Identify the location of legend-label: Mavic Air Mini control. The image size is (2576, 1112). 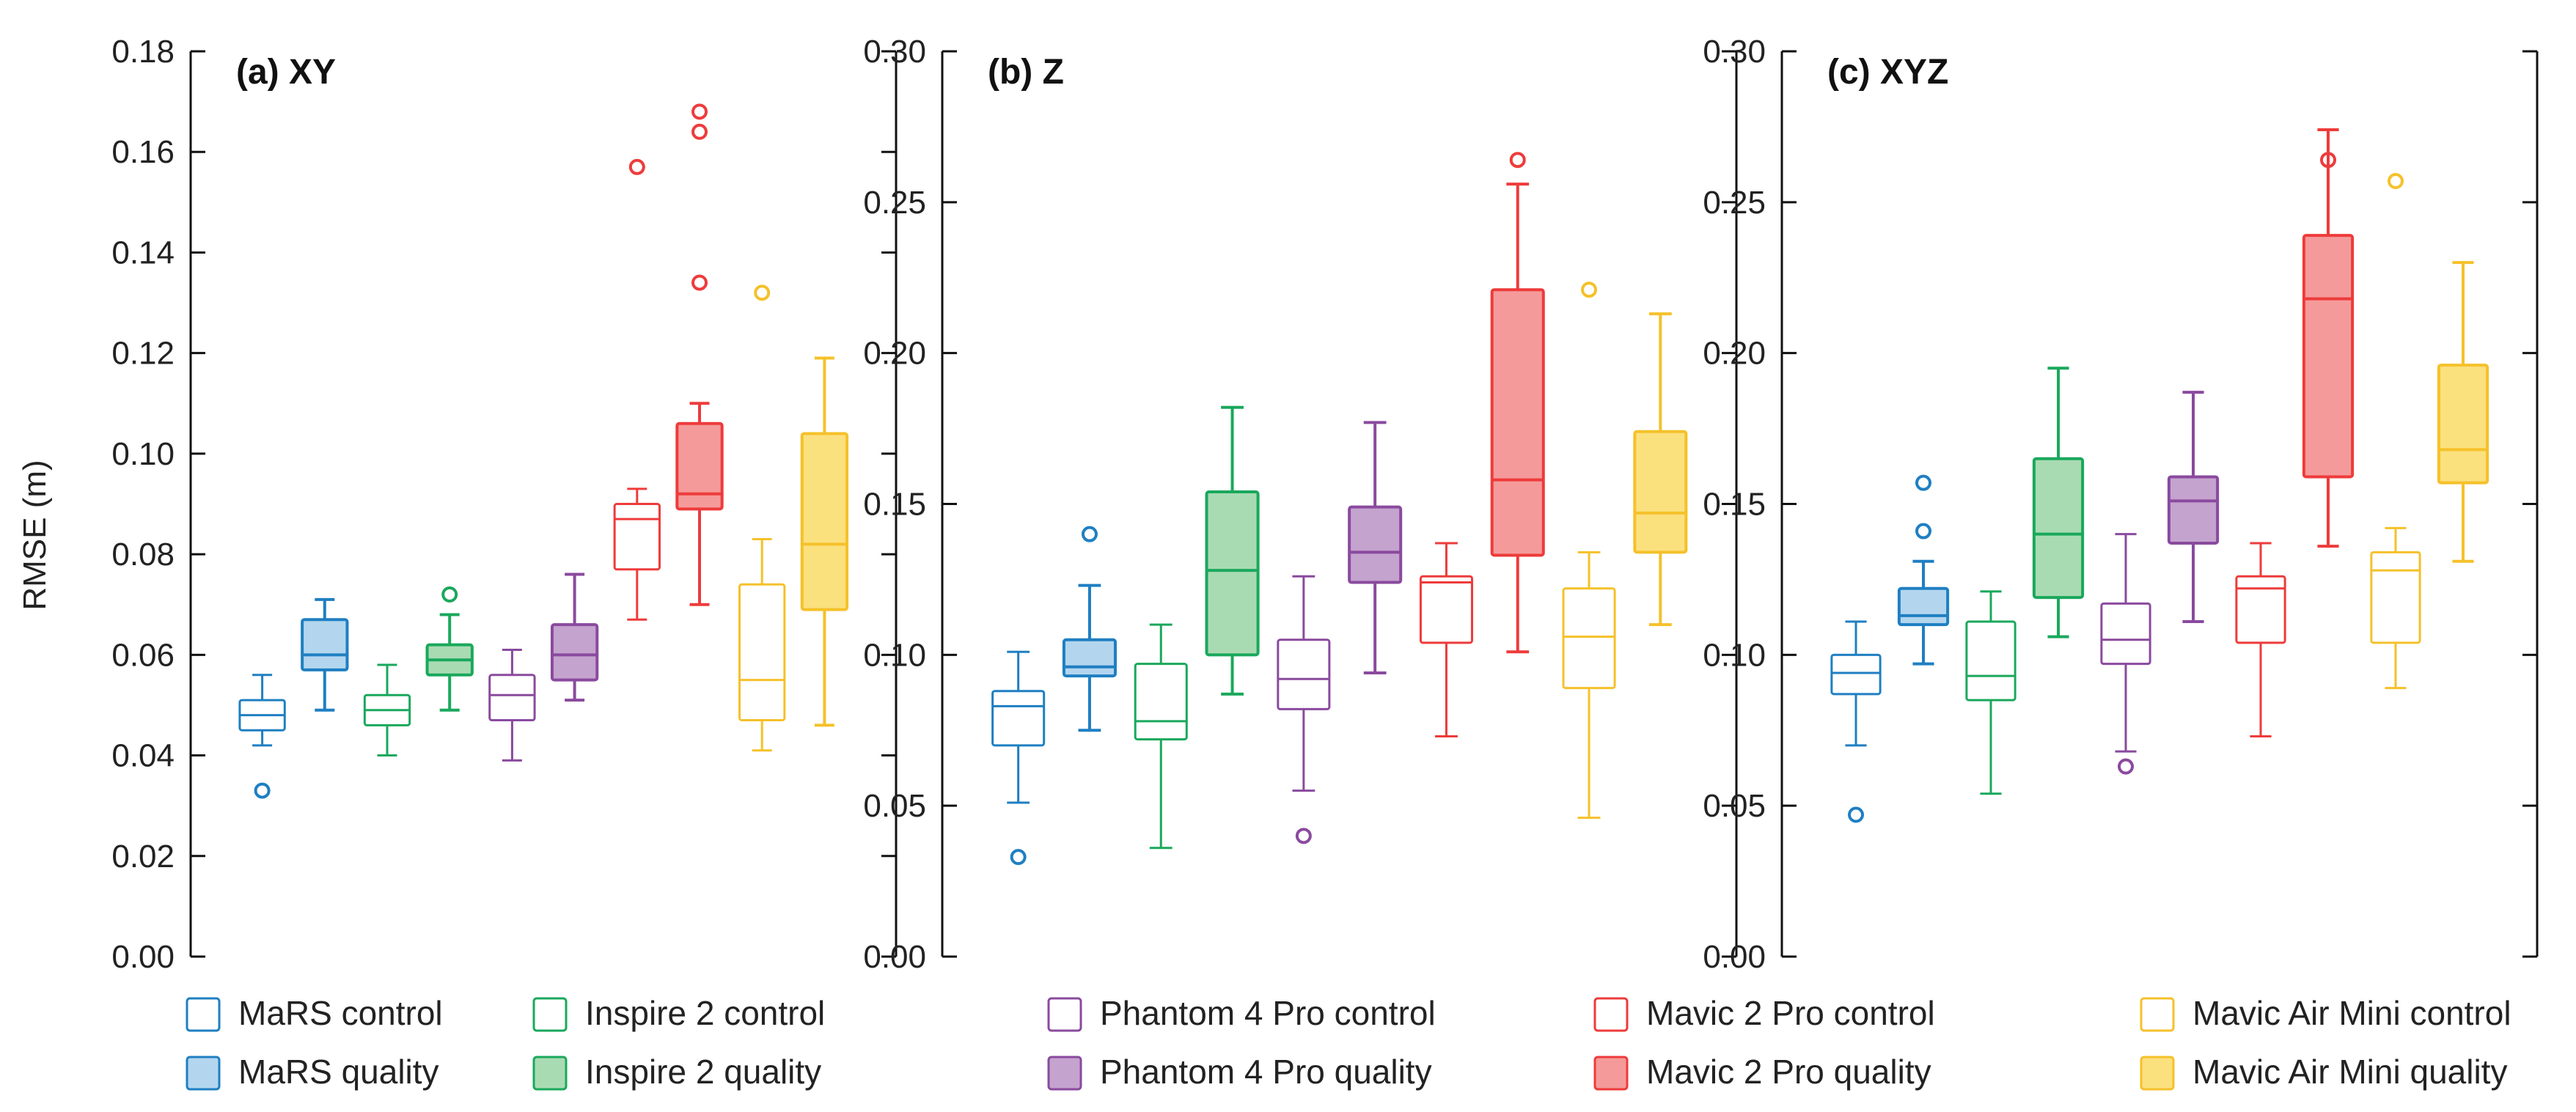
(2351, 1013).